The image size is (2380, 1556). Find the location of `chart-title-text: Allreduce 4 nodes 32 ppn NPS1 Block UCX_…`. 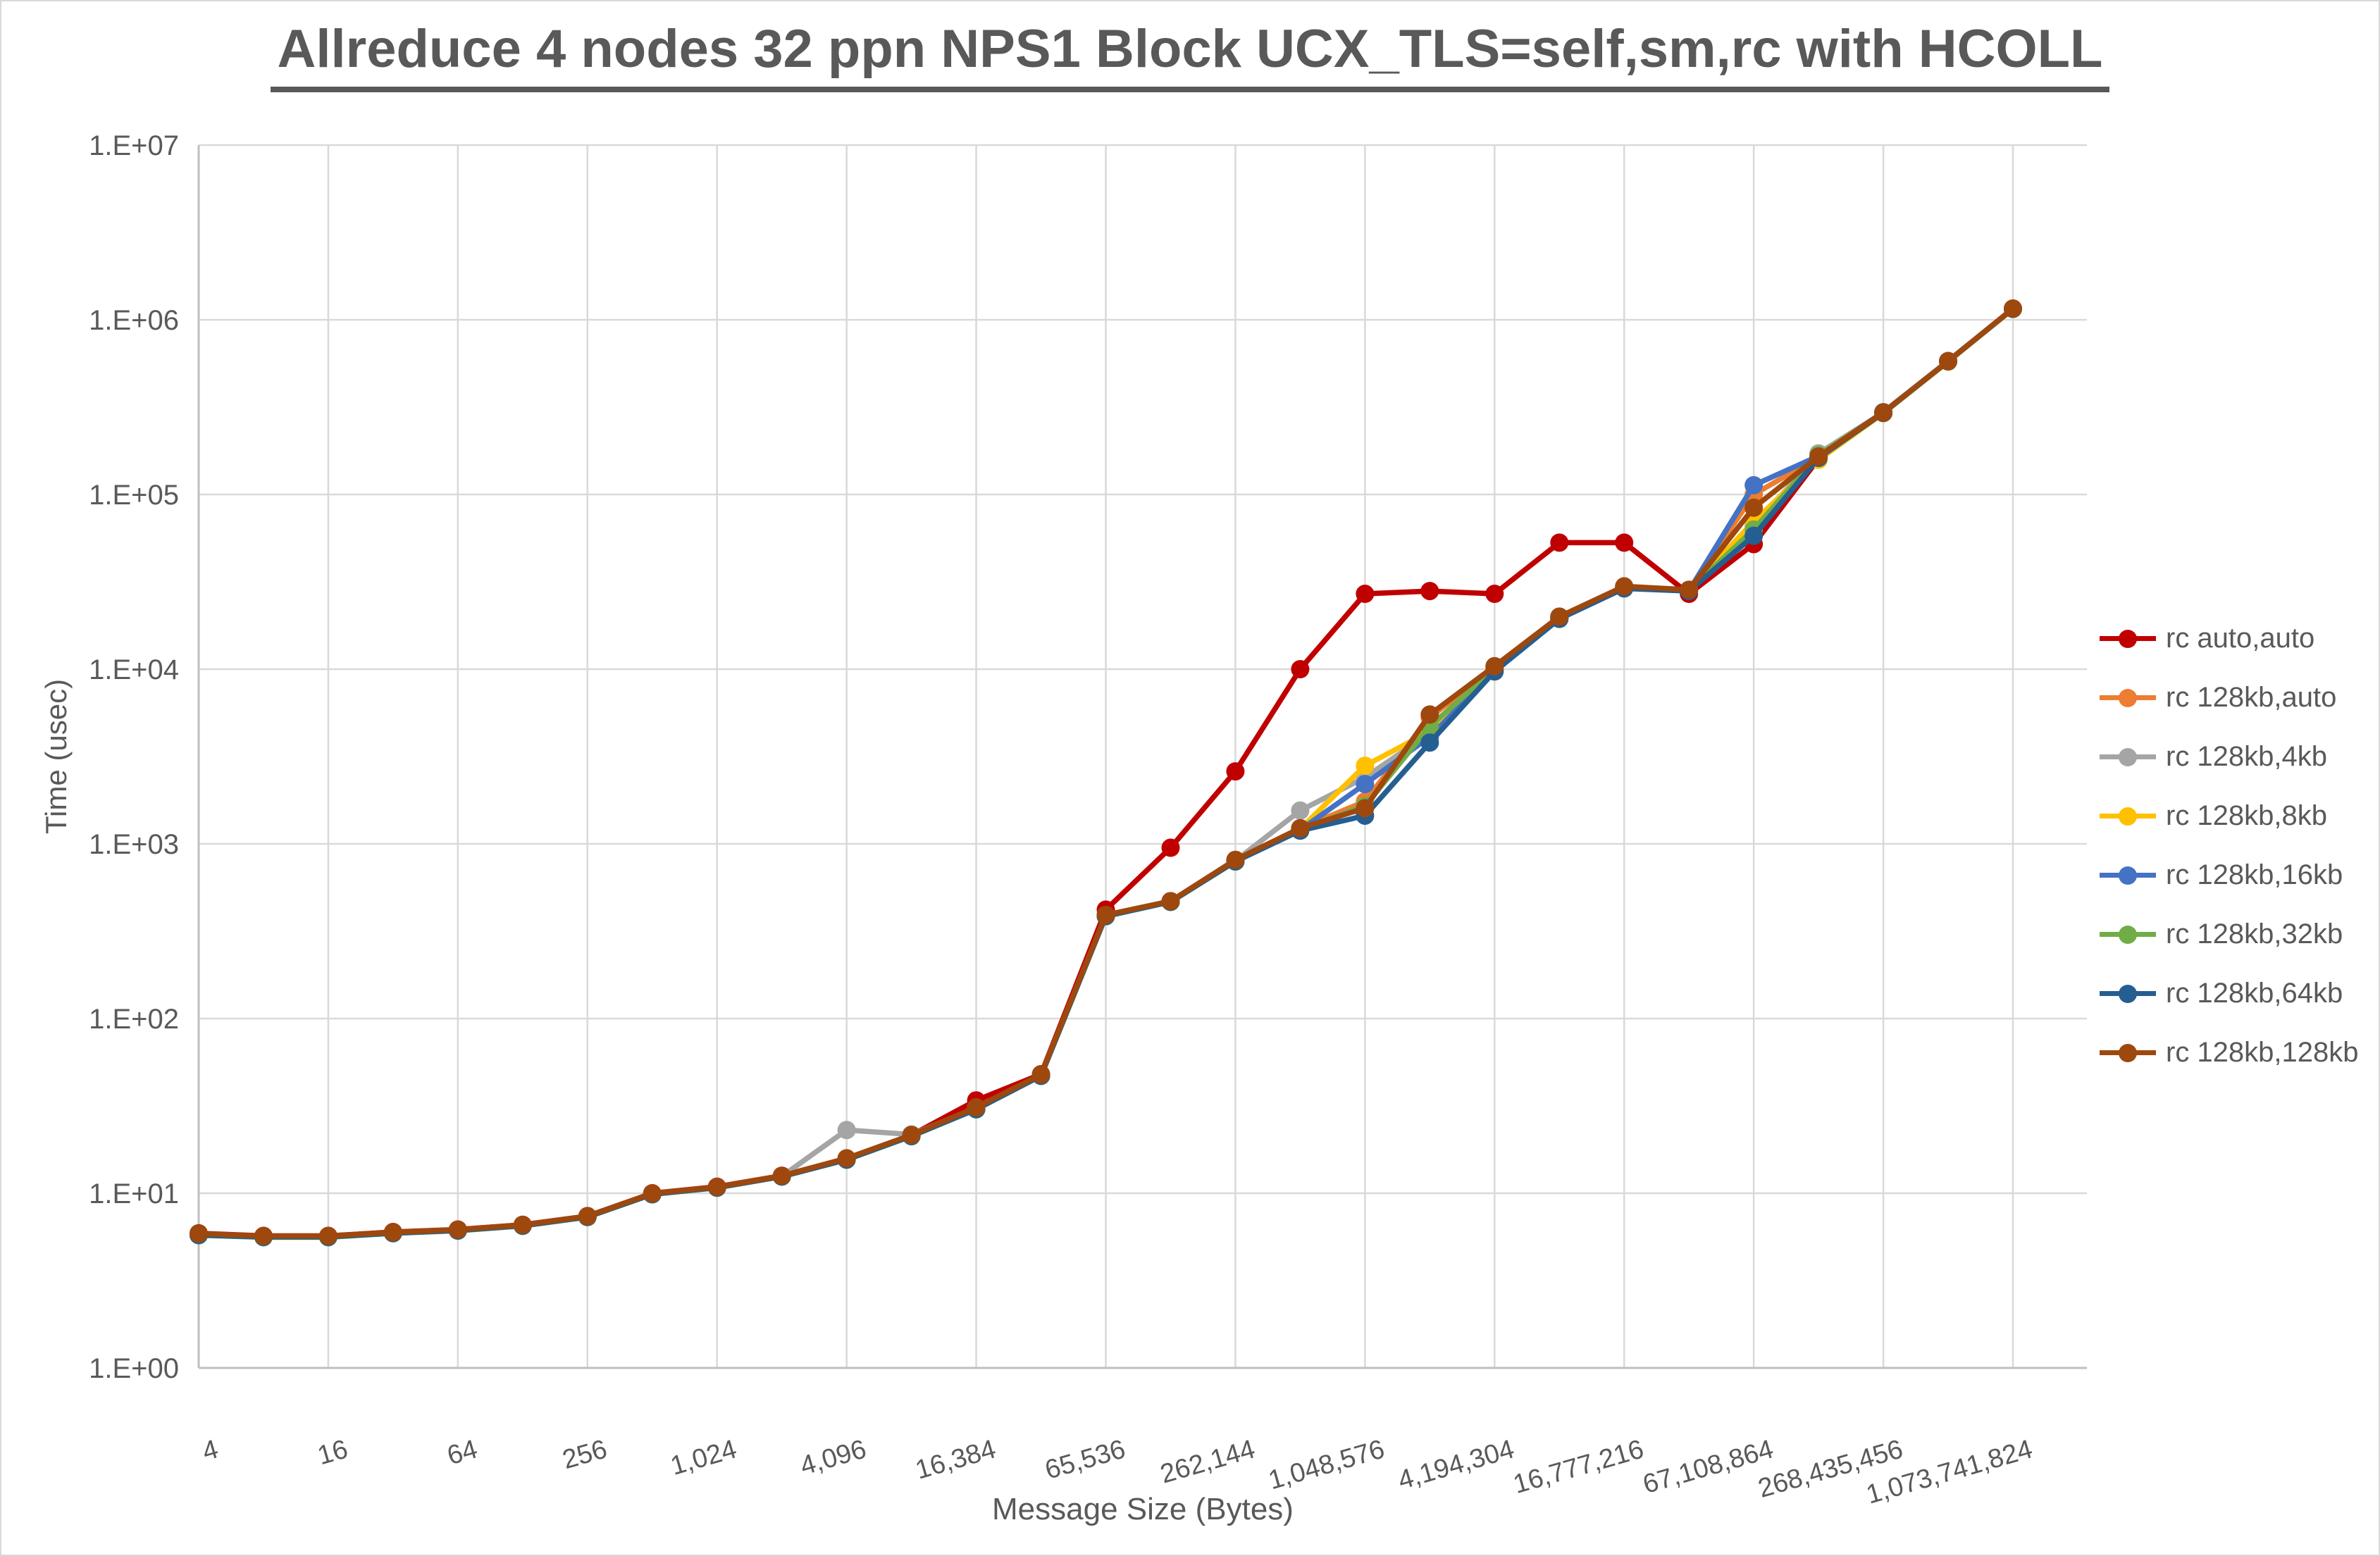

chart-title-text: Allreduce 4 nodes 32 ppn NPS1 Block UCX_… is located at coordinates (1190, 55).